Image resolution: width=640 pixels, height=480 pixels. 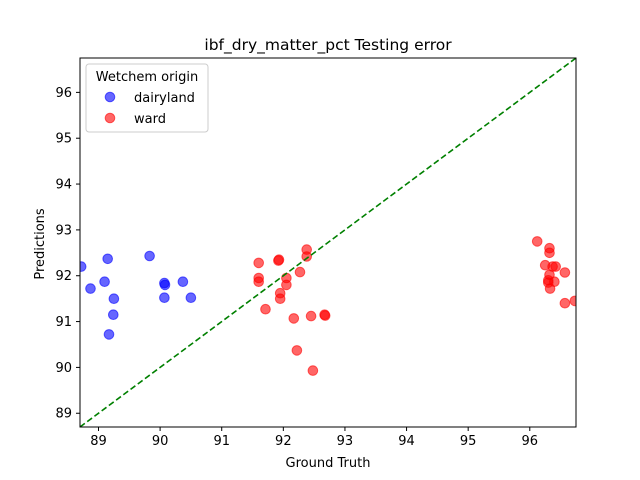 I want to click on series-dairyland, so click(x=138, y=295).